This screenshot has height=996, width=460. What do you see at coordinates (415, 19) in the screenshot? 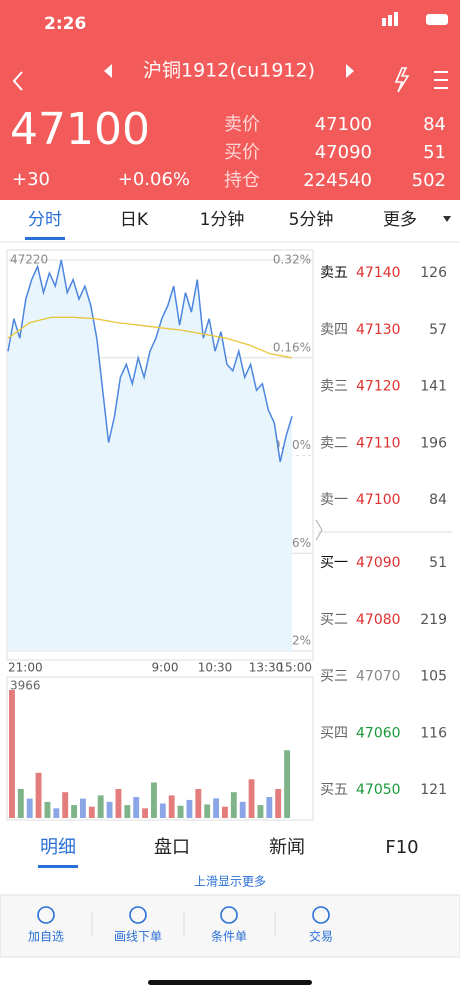
I see `status-icons` at bounding box center [415, 19].